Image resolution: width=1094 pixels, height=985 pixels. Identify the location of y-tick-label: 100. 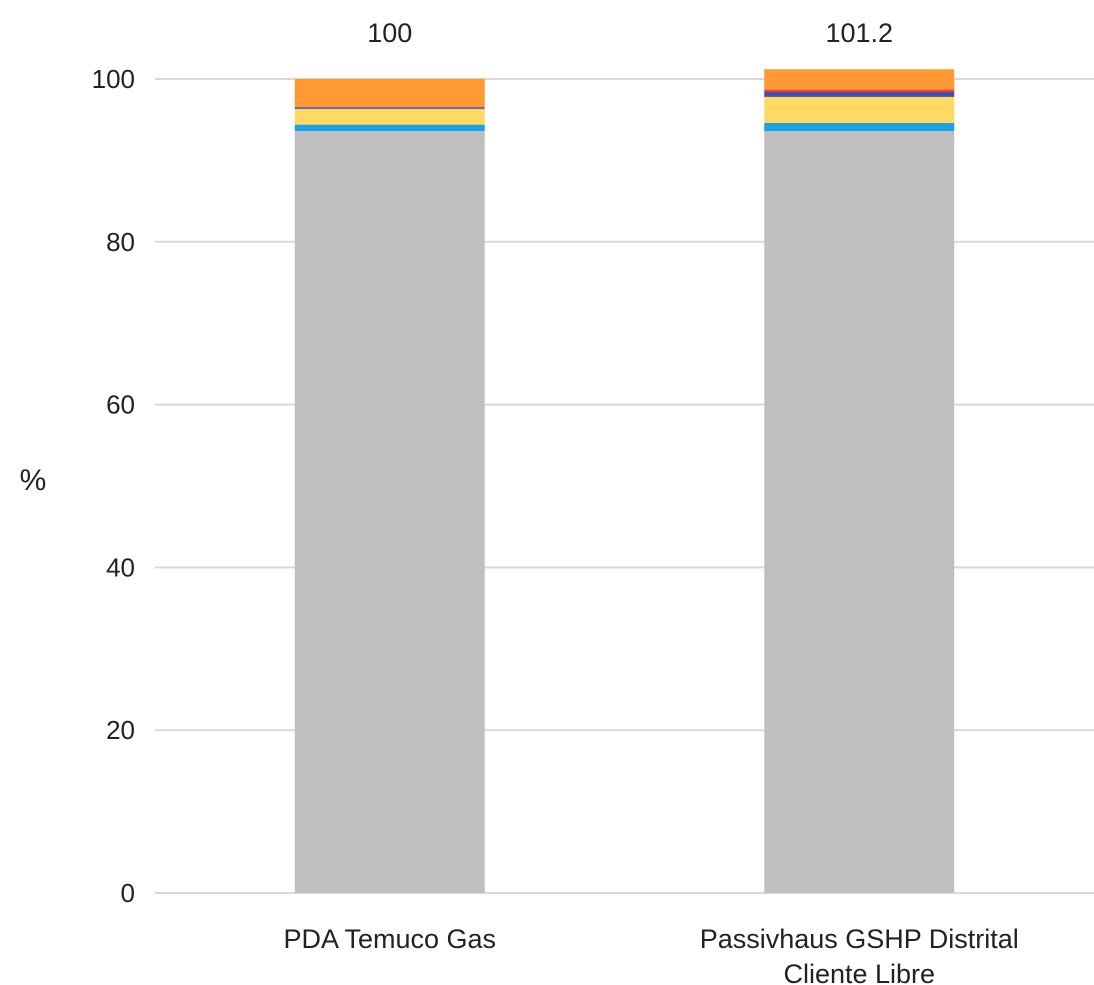
(113, 79).